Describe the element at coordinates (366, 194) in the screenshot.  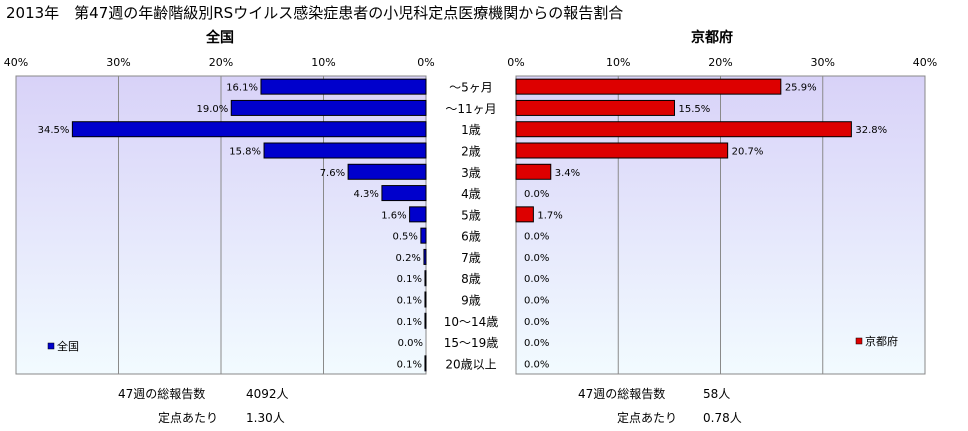
I see `left-data-label: 4.3%` at that location.